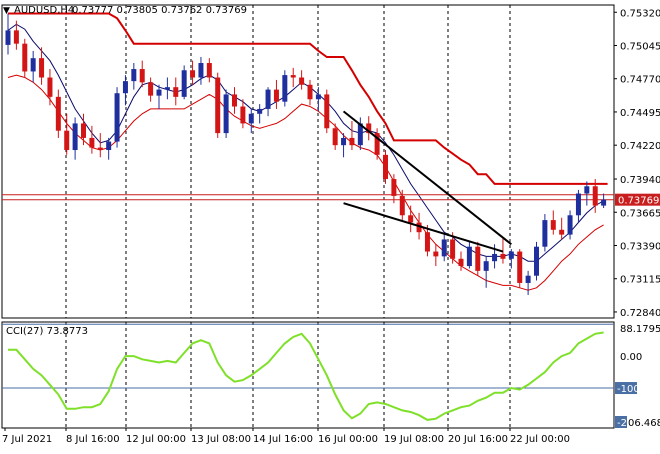  Describe the element at coordinates (640, 329) in the screenshot. I see `cci-tick-label: 88.1795` at that location.